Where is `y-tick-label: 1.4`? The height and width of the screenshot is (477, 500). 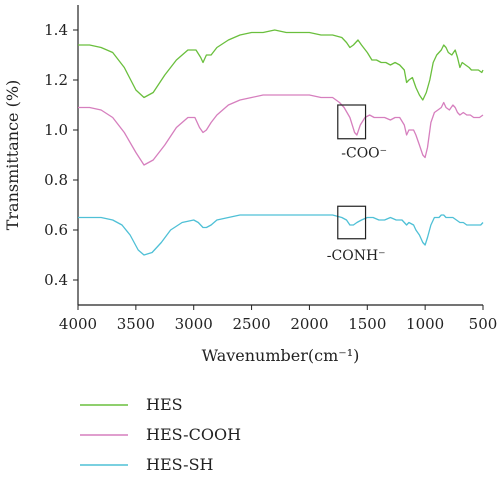
y-tick-label: 1.4 is located at coordinates (56, 30).